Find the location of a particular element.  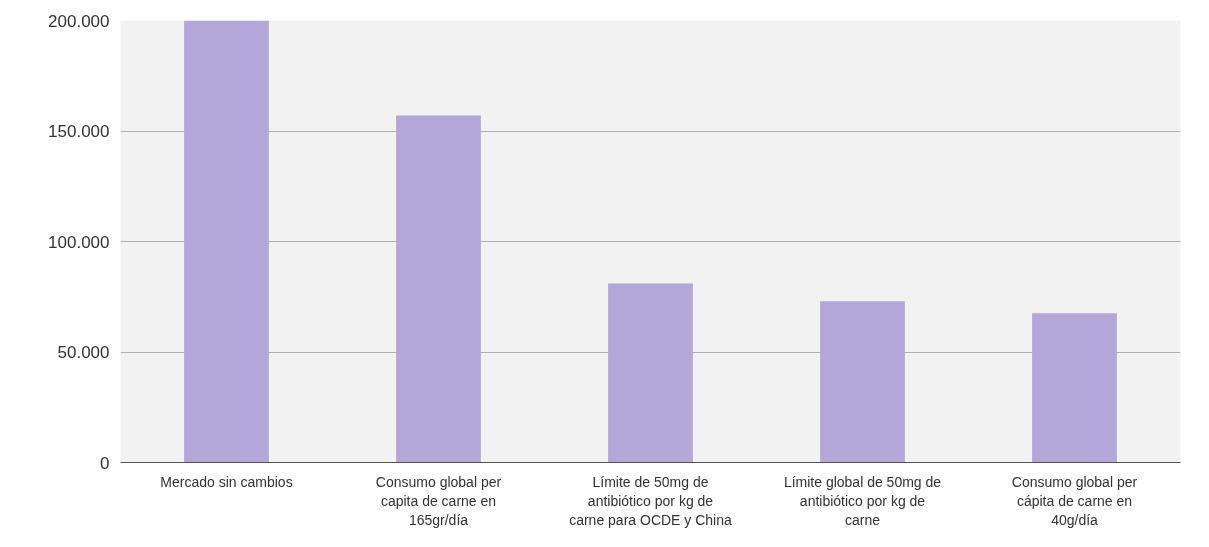

x-tick-label: Consumo global per capita de carne en 165gr/día is located at coordinates (438, 500).